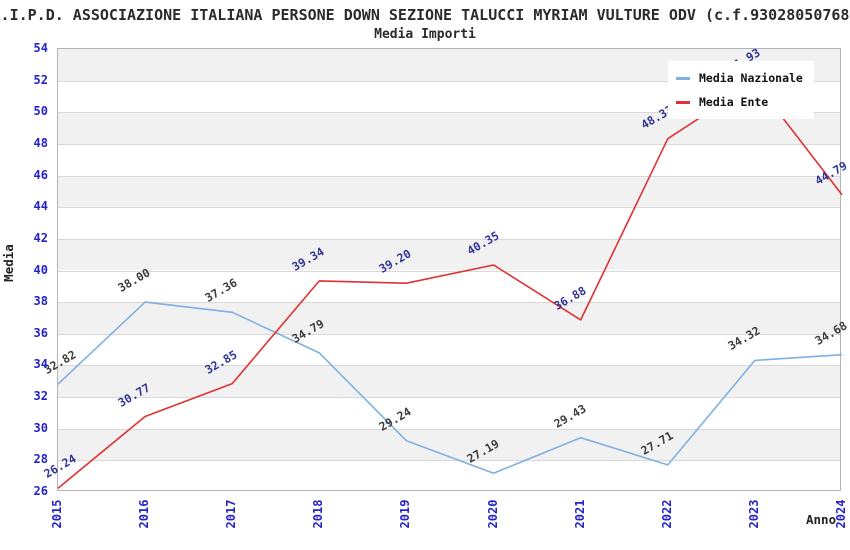 The image size is (850, 550). What do you see at coordinates (231, 514) in the screenshot?
I see `x-tick-label: 2017` at bounding box center [231, 514].